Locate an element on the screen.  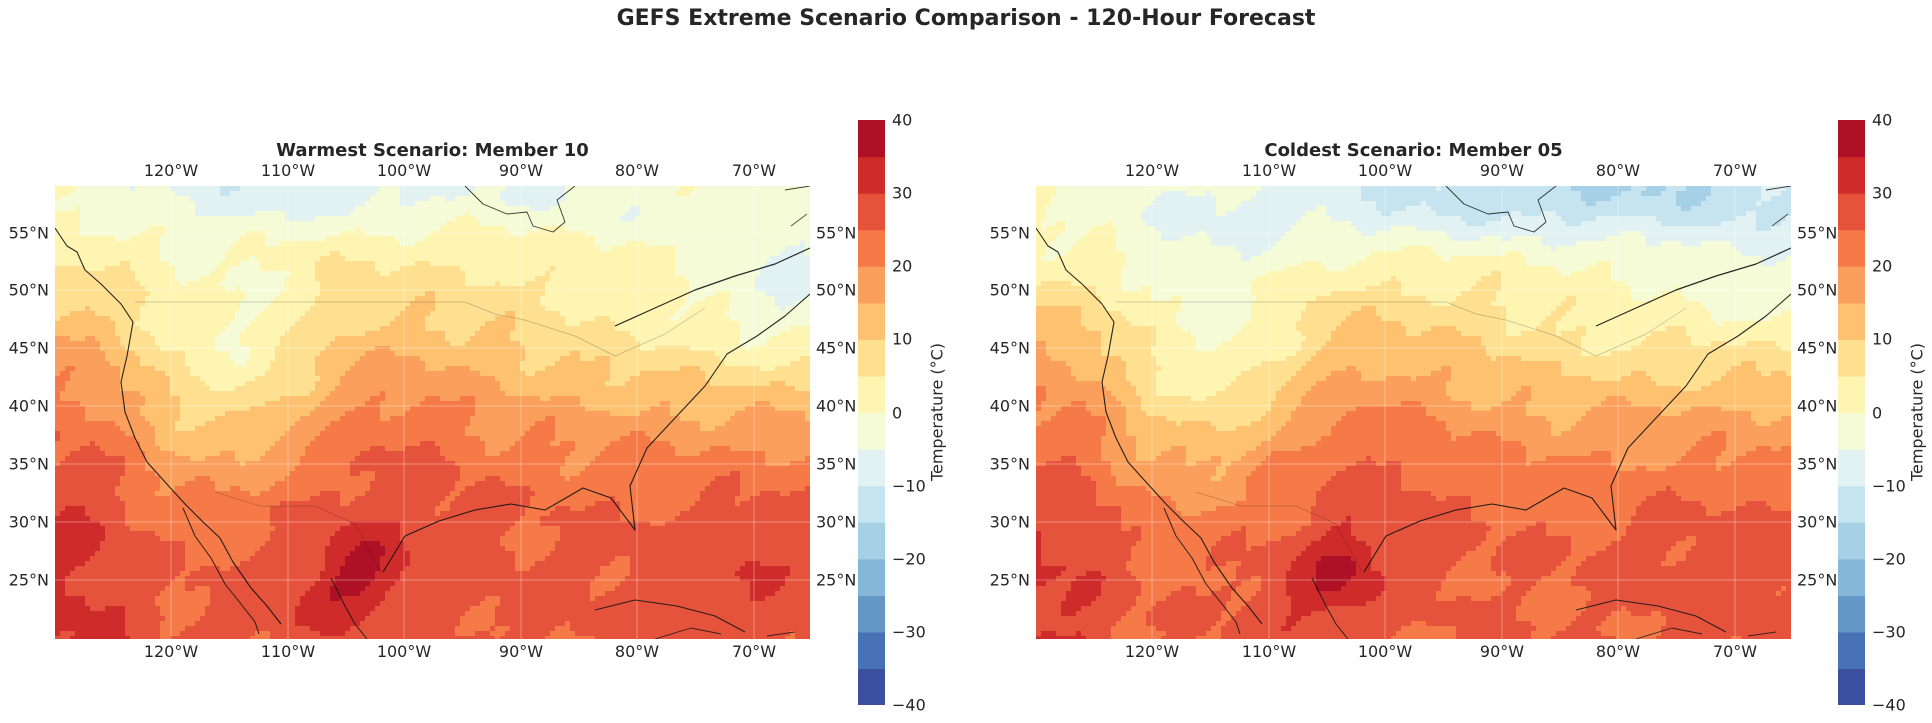
panel-title-warm: Warmest Scenario: Member 10 is located at coordinates (432, 150).